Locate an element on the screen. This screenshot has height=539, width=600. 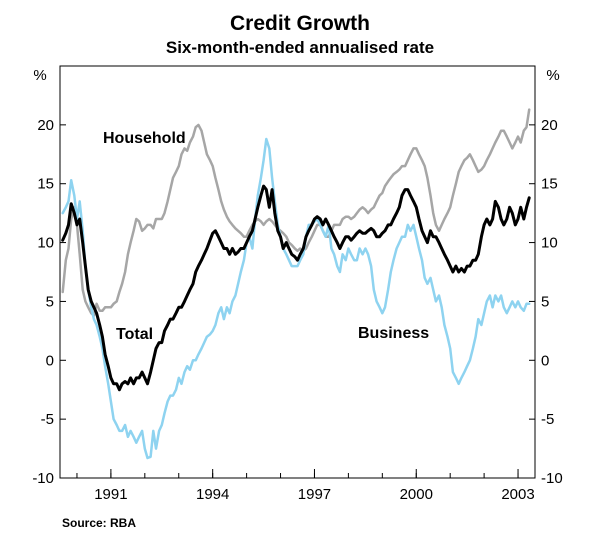
y-axis-right: -10 -5 0 5 10 15 20 is located at coordinates (546, 302).